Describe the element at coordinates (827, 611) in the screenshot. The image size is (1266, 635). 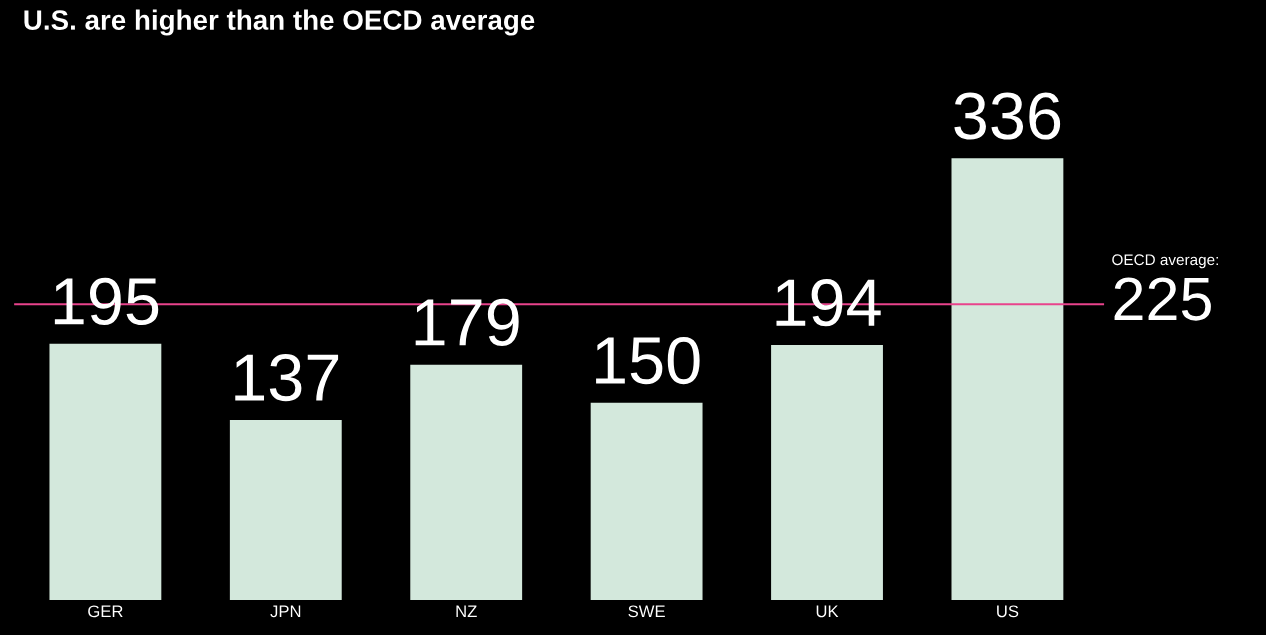
I see `x-tick-label: UK` at that location.